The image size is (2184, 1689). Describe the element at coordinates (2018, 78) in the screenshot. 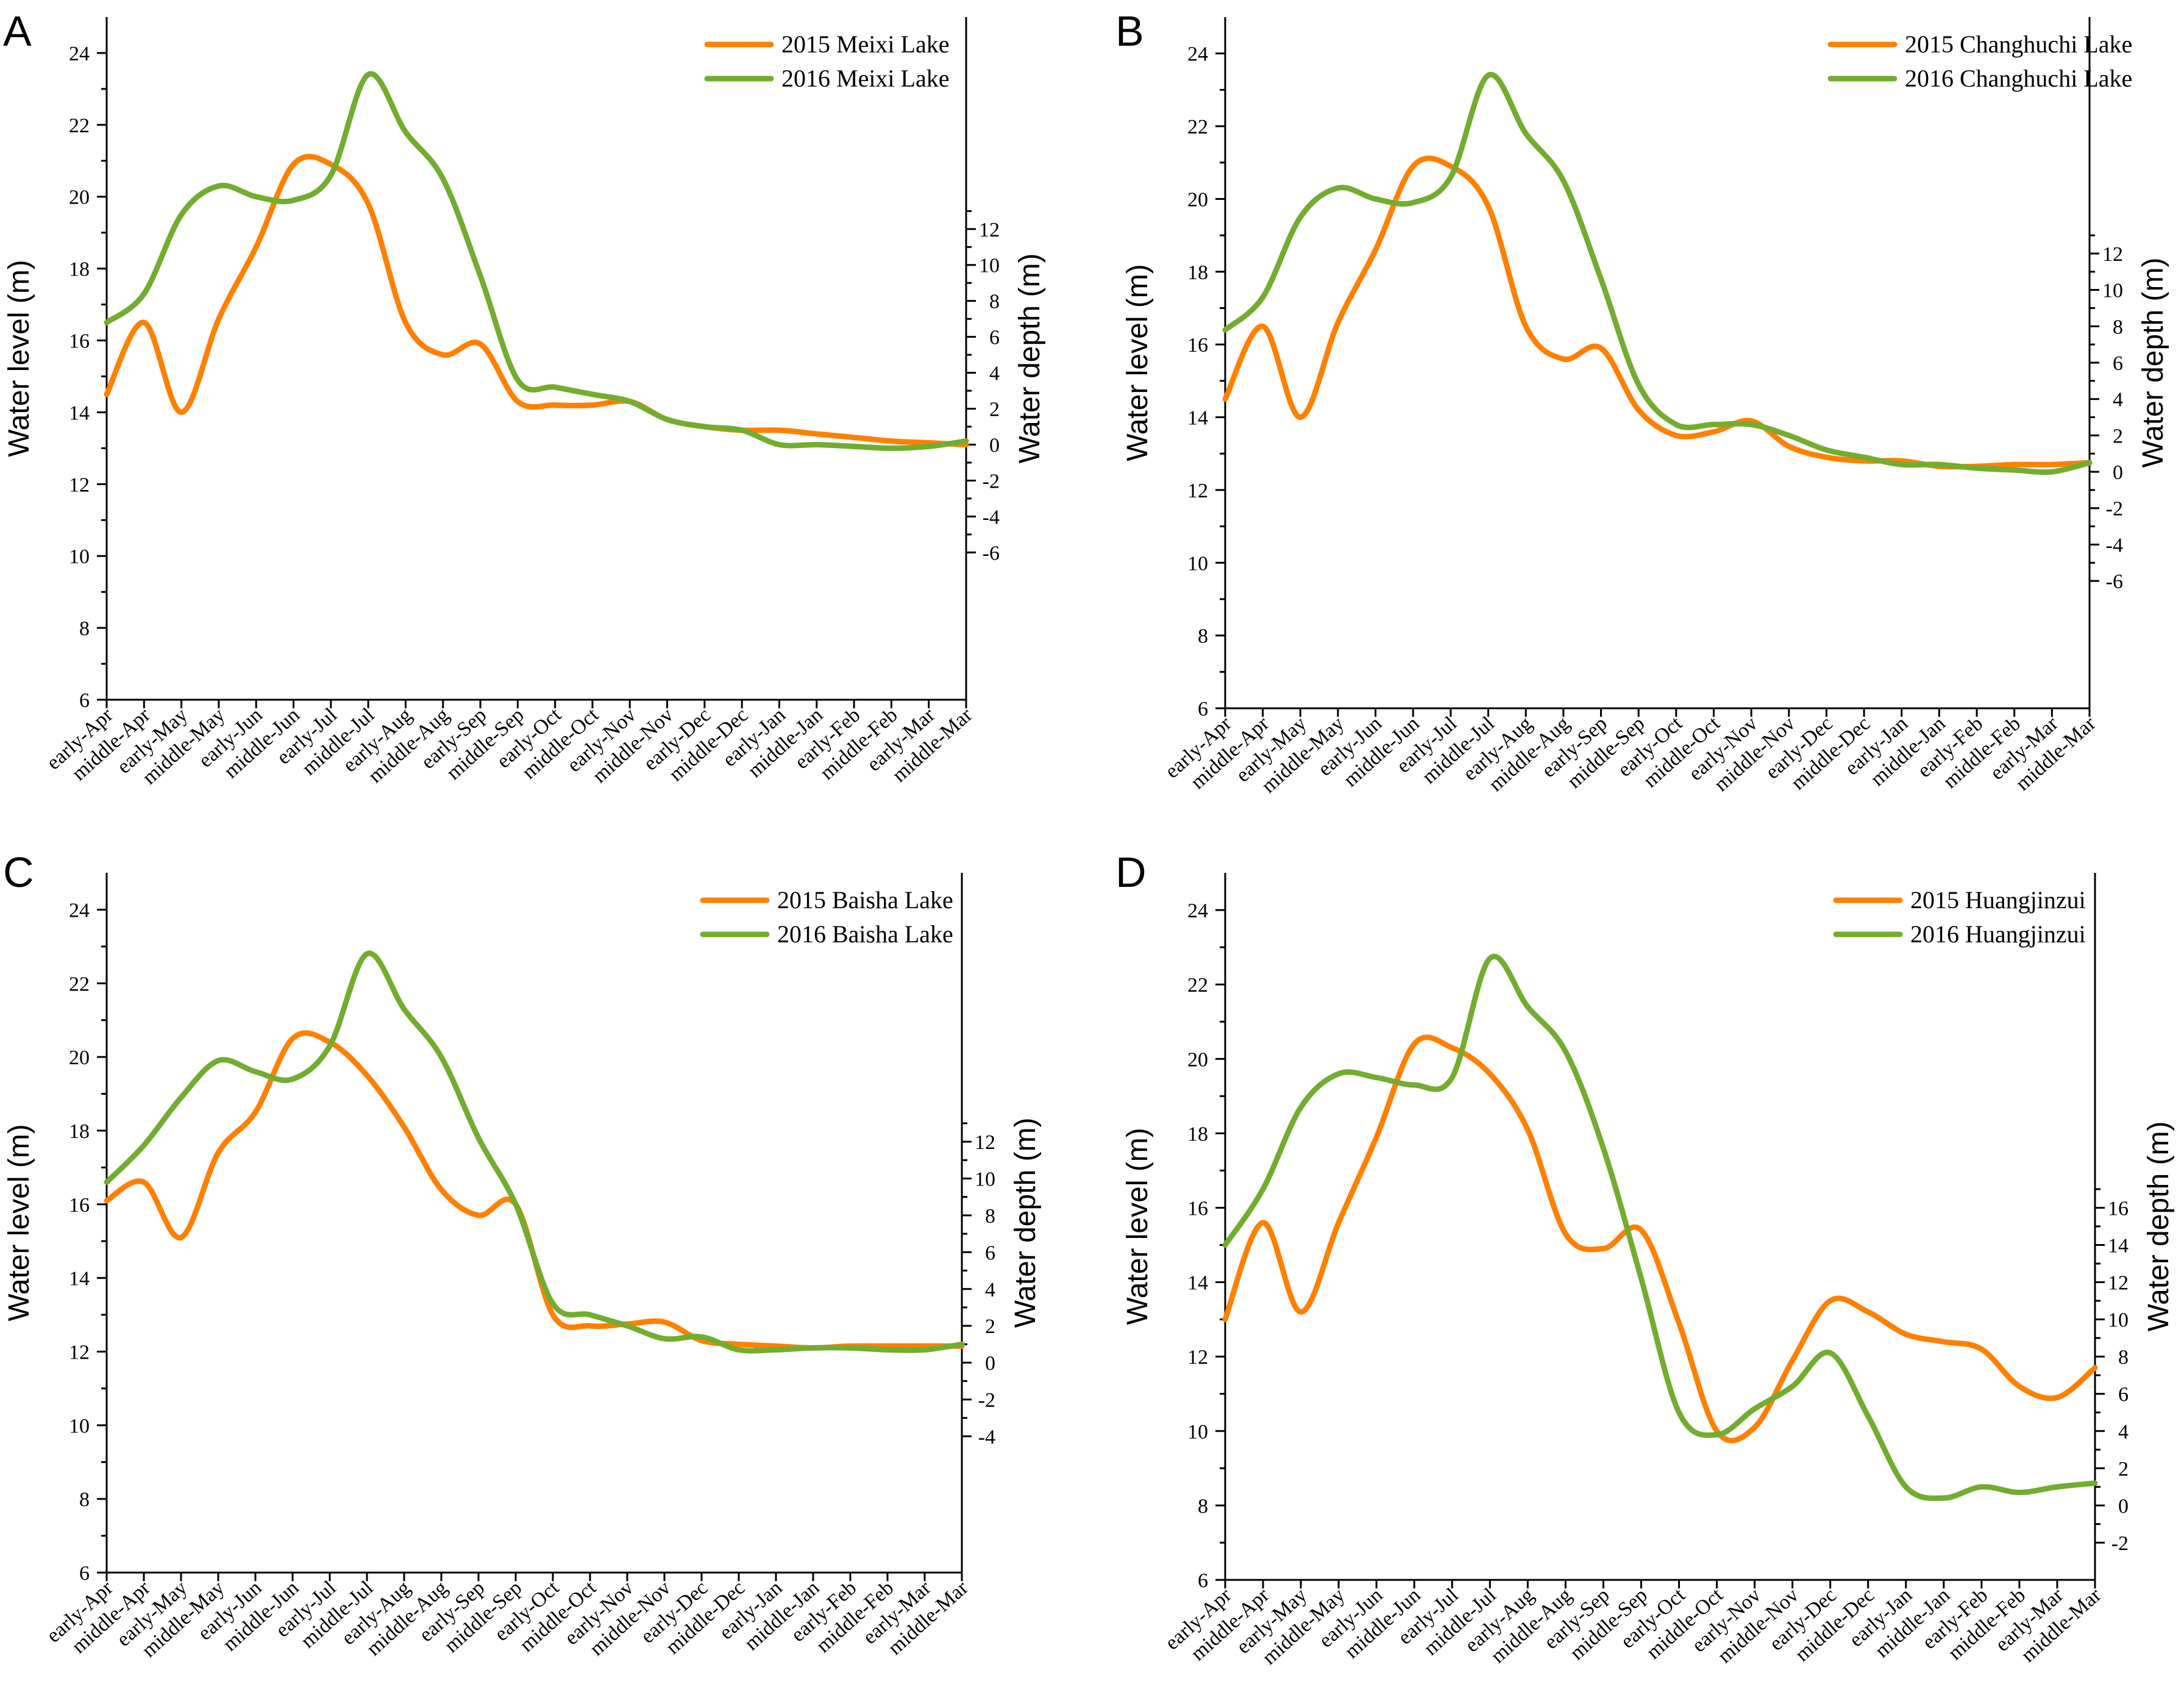

I see `legend-label: 2016 Changhuchi Lake` at that location.